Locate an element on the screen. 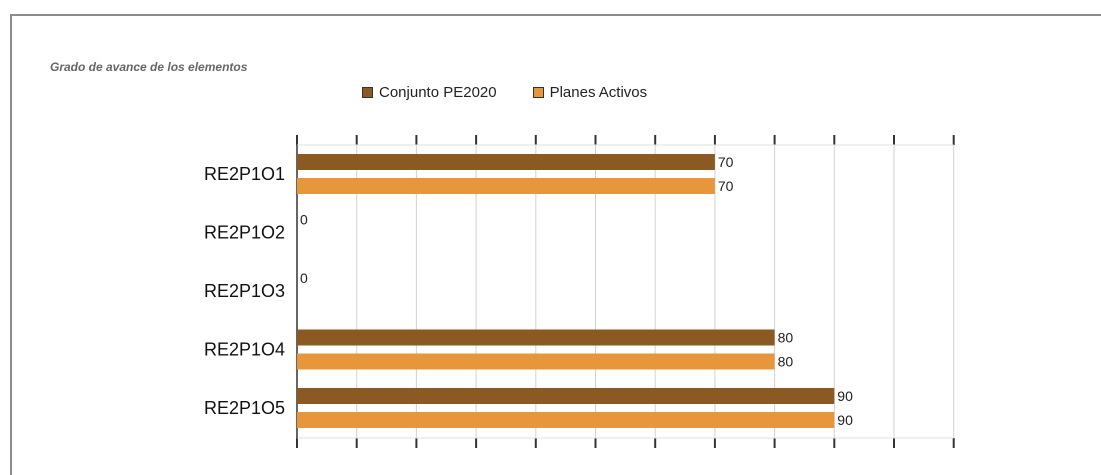 The height and width of the screenshot is (475, 1101). category-label: RE2P1O1 is located at coordinates (244, 174).